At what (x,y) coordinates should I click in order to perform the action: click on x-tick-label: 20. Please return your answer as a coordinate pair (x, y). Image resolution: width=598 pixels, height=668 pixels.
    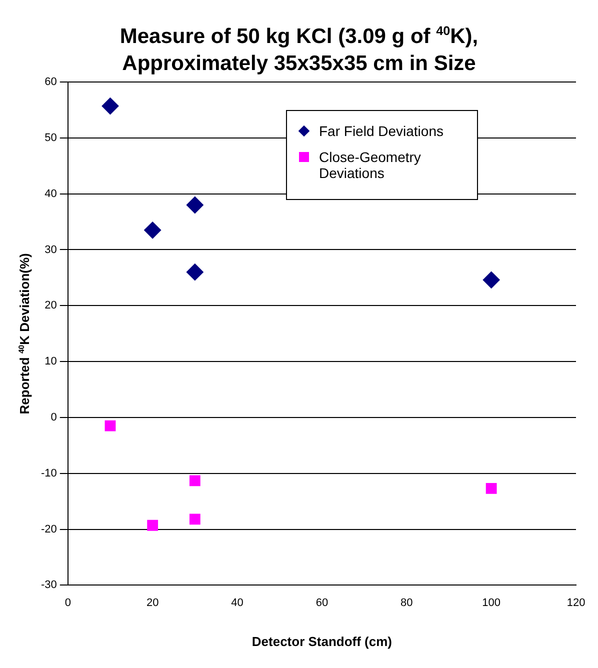
    Looking at the image, I should click on (152, 602).